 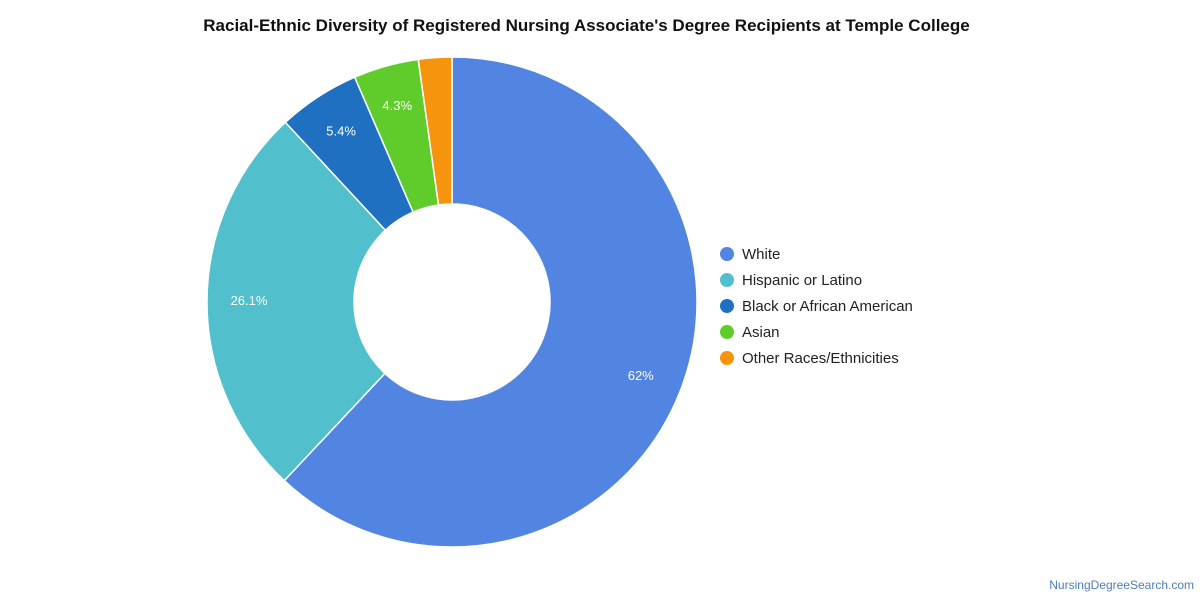 I want to click on legend-label: Hispanic or Latino, so click(x=802, y=280).